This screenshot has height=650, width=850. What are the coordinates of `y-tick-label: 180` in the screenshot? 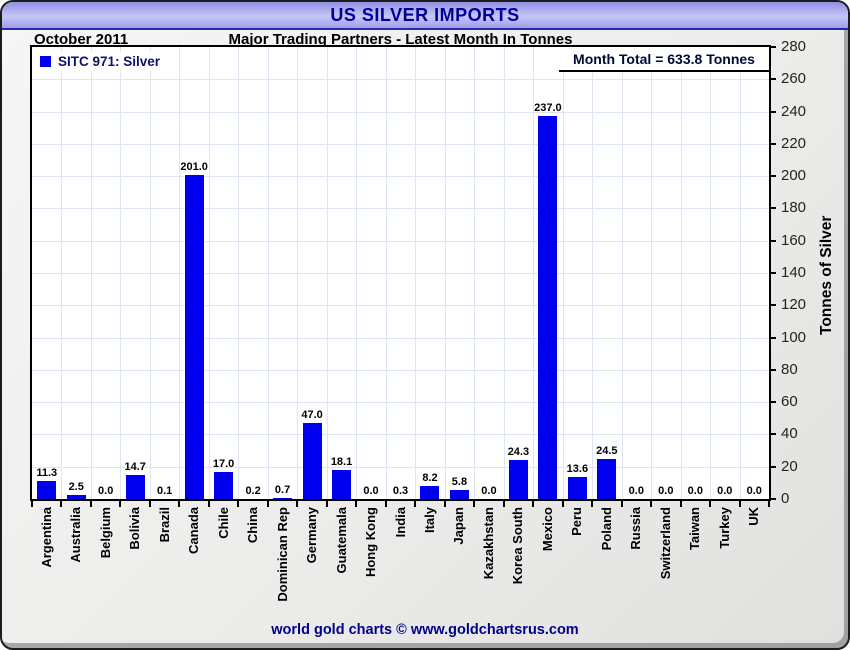 It's located at (794, 208).